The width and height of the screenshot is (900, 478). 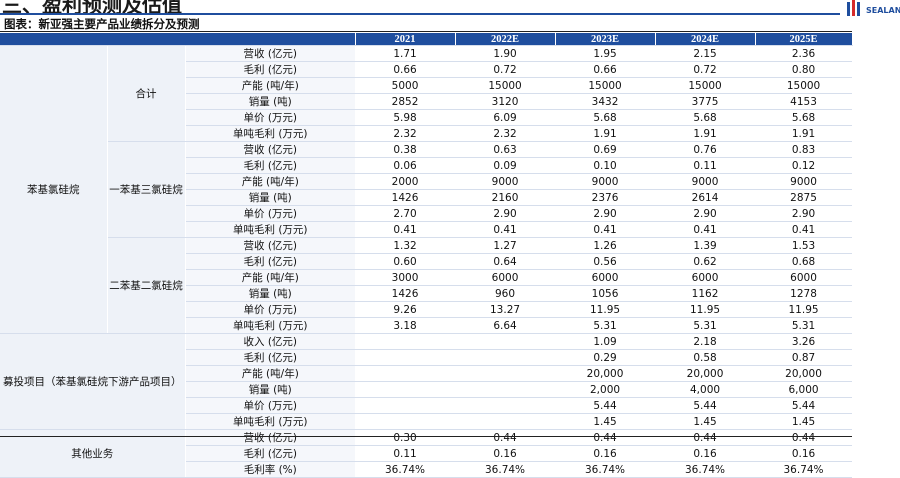 I want to click on value-cell: 0.56, so click(x=605, y=261).